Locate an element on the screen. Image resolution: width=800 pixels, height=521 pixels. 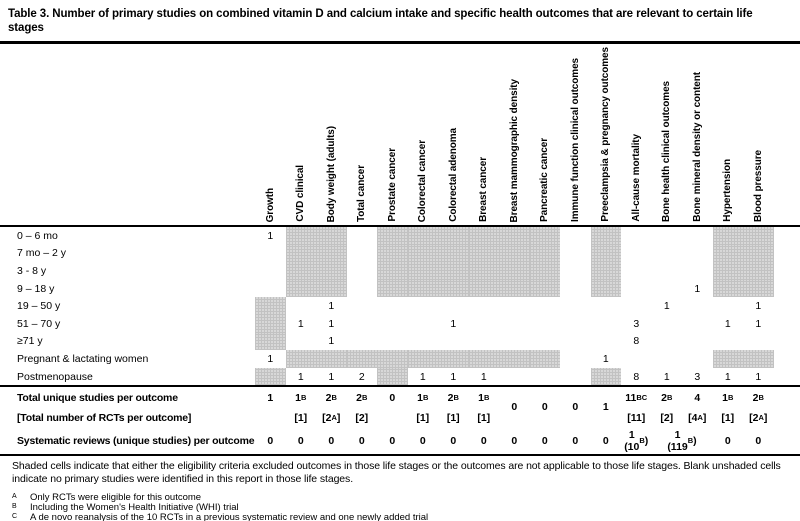
rct-c16: [2 A] is located at coordinates (758, 417).